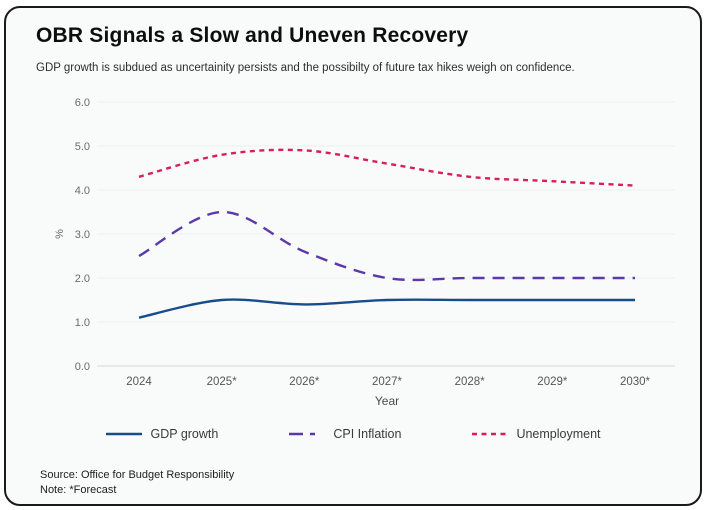 This screenshot has height=510, width=720. What do you see at coordinates (252, 35) in the screenshot?
I see `page-title: OBR Signals a Slow and Uneven Recovery` at bounding box center [252, 35].